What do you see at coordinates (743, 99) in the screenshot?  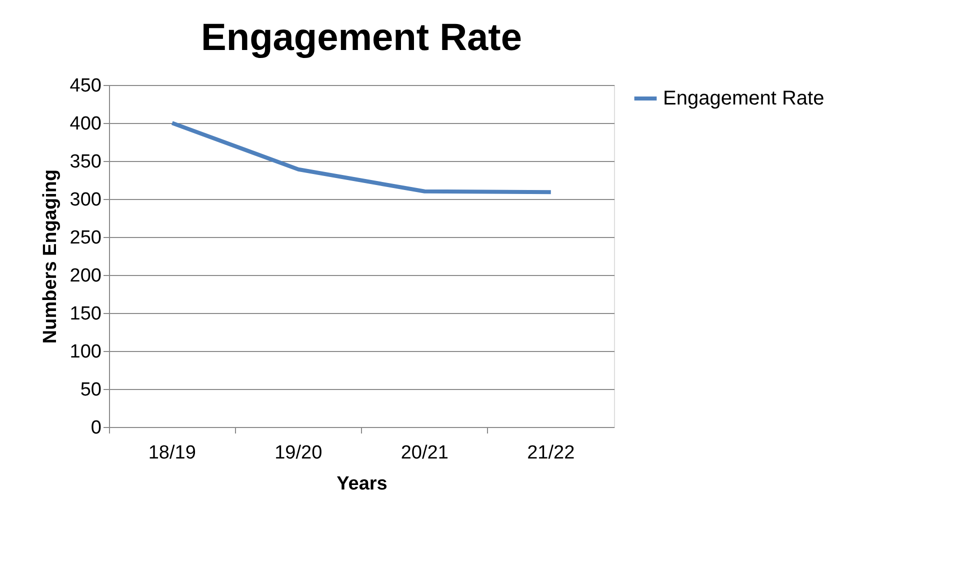 I see `legend-label: Engagement Rate` at bounding box center [743, 99].